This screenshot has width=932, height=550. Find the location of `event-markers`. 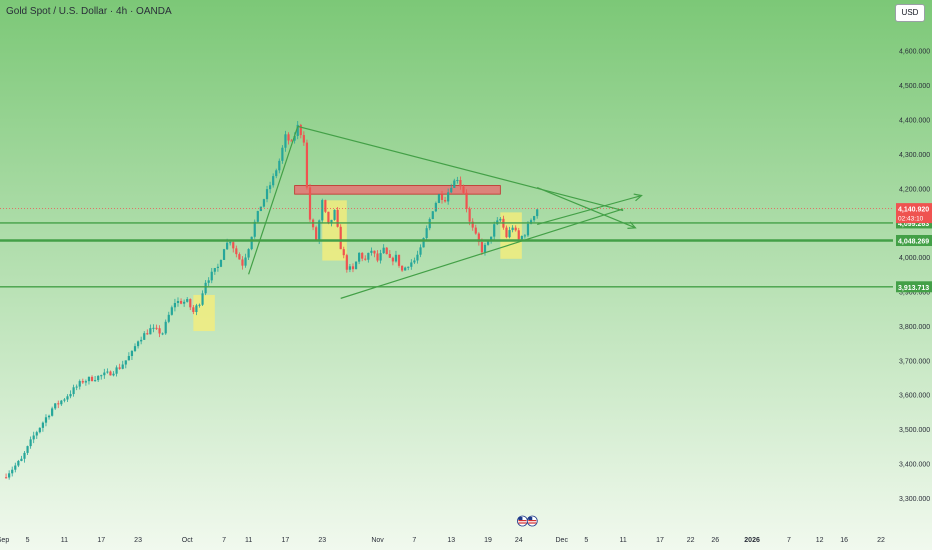

event-markers is located at coordinates (527, 521).